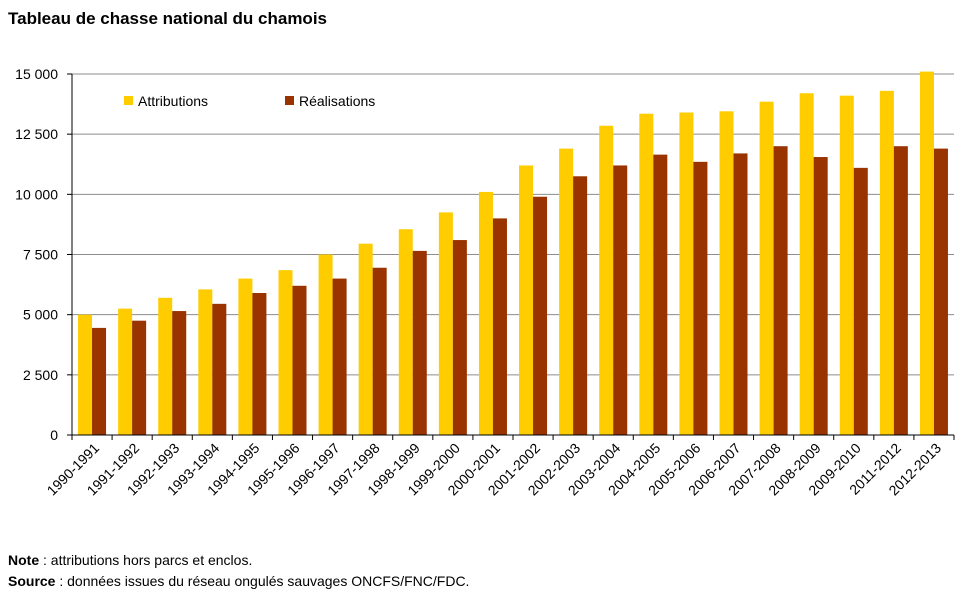 Image resolution: width=968 pixels, height=601 pixels. Describe the element at coordinates (24, 560) in the screenshot. I see `note-label: Note` at that location.